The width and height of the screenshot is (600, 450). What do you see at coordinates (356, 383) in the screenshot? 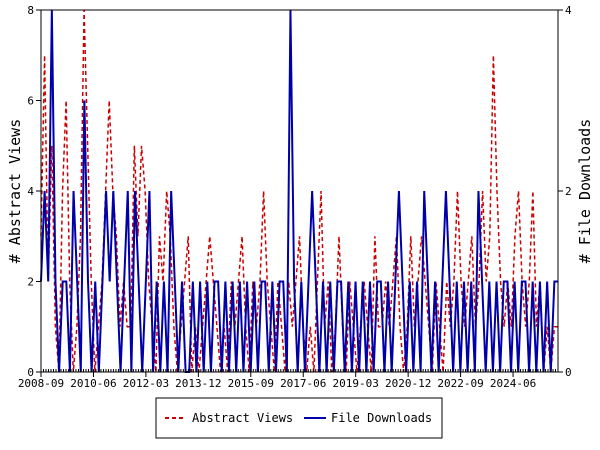
I see `x-tick-label: 2019-03` at bounding box center [356, 383].